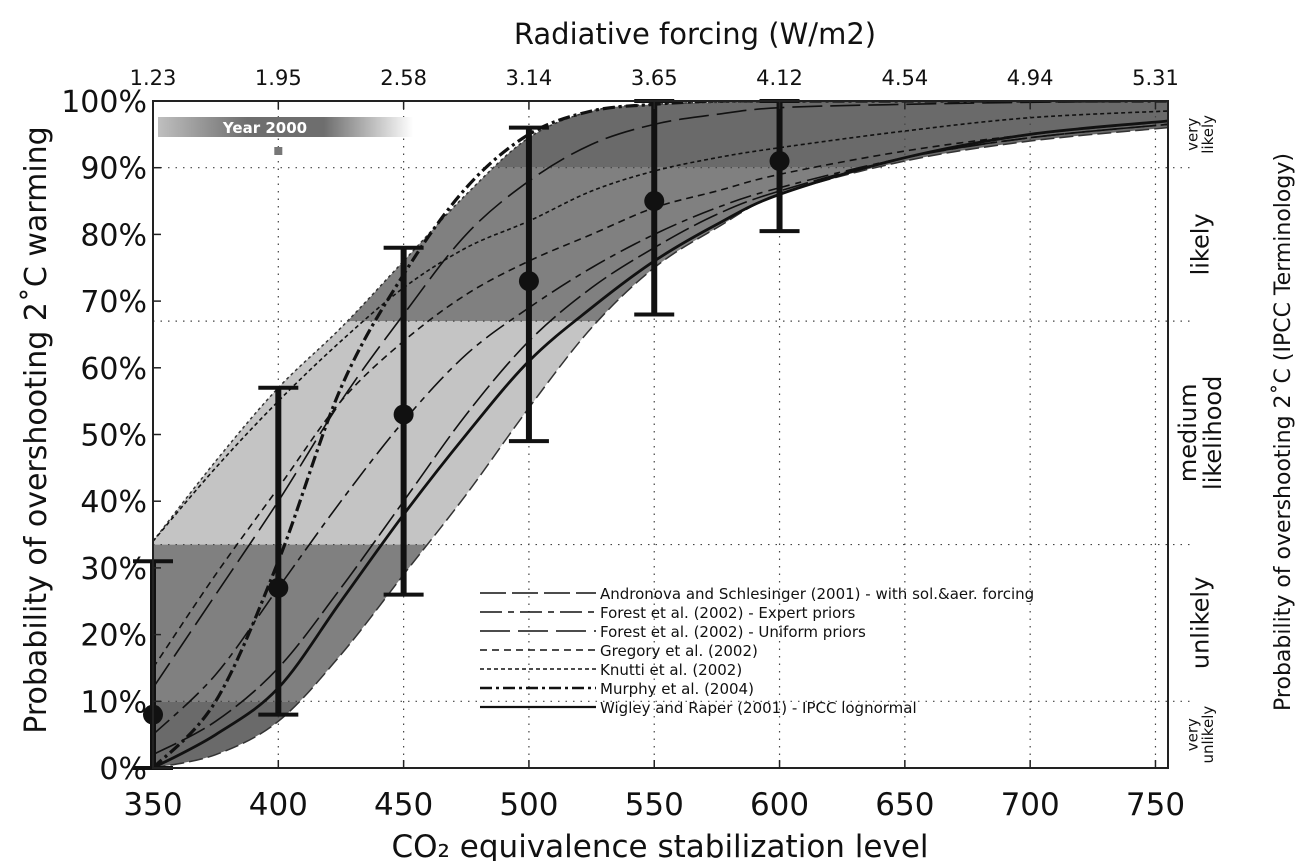 The height and width of the screenshot is (861, 1301). I want to click on top-tick-label-3.65: 3.65, so click(654, 78).